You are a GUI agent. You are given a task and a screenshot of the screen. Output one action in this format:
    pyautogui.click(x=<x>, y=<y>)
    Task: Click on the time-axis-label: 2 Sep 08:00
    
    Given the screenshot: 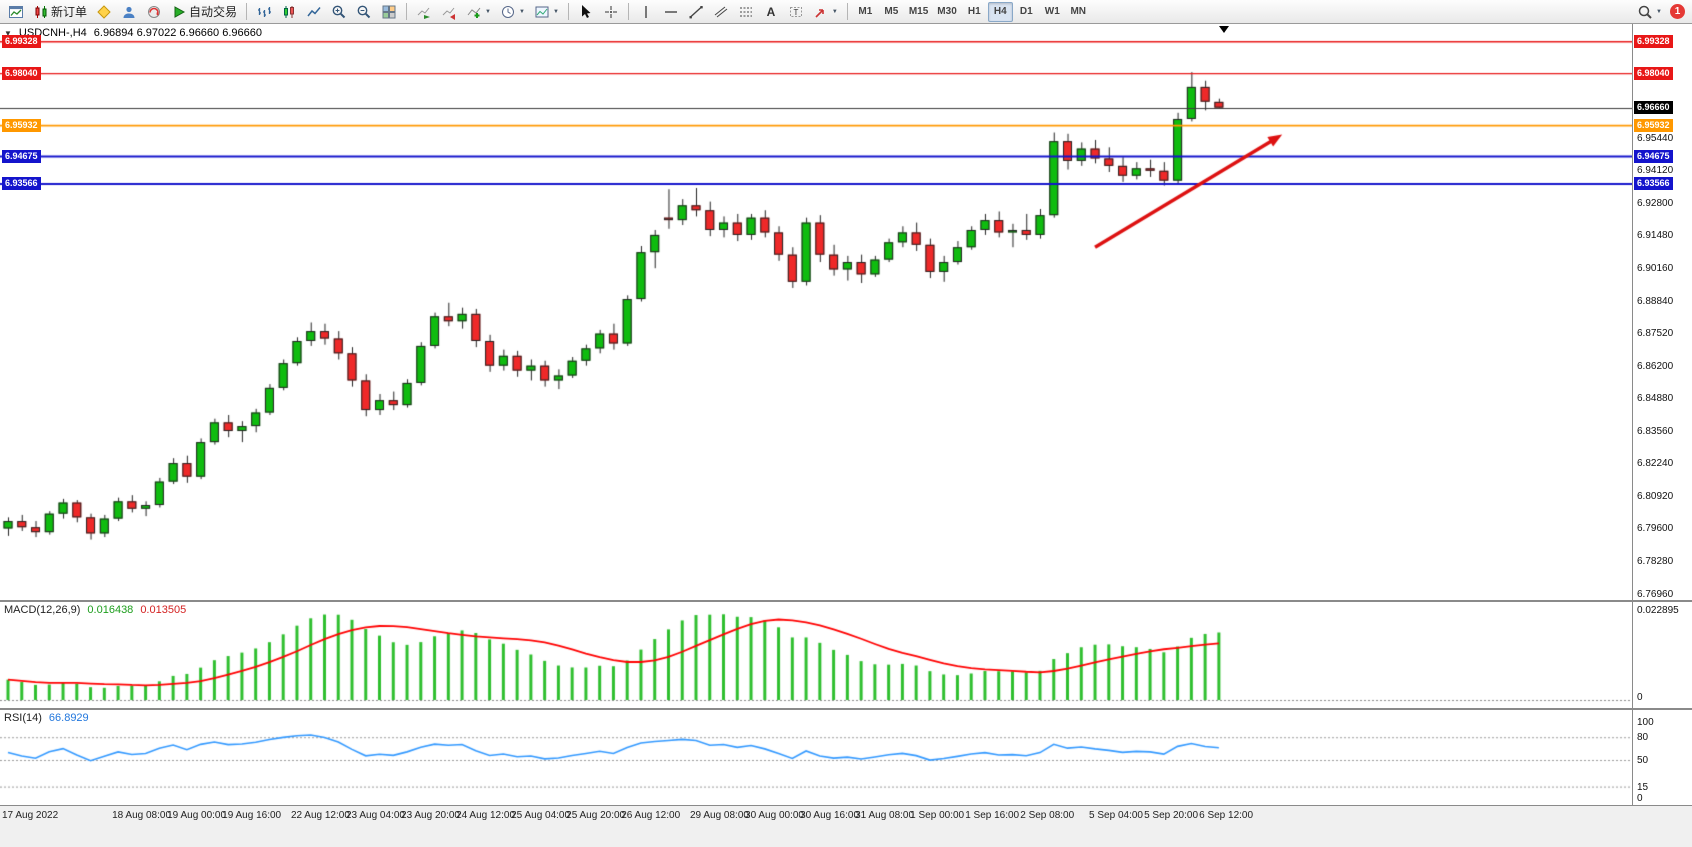 What is the action you would take?
    pyautogui.click(x=1047, y=815)
    